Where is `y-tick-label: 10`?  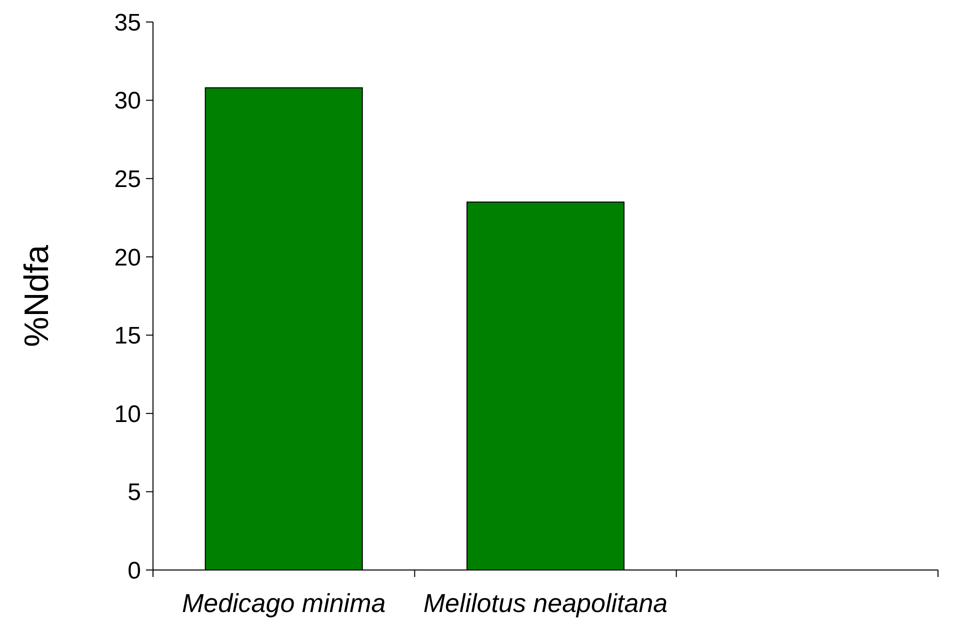
y-tick-label: 10 is located at coordinates (127, 414).